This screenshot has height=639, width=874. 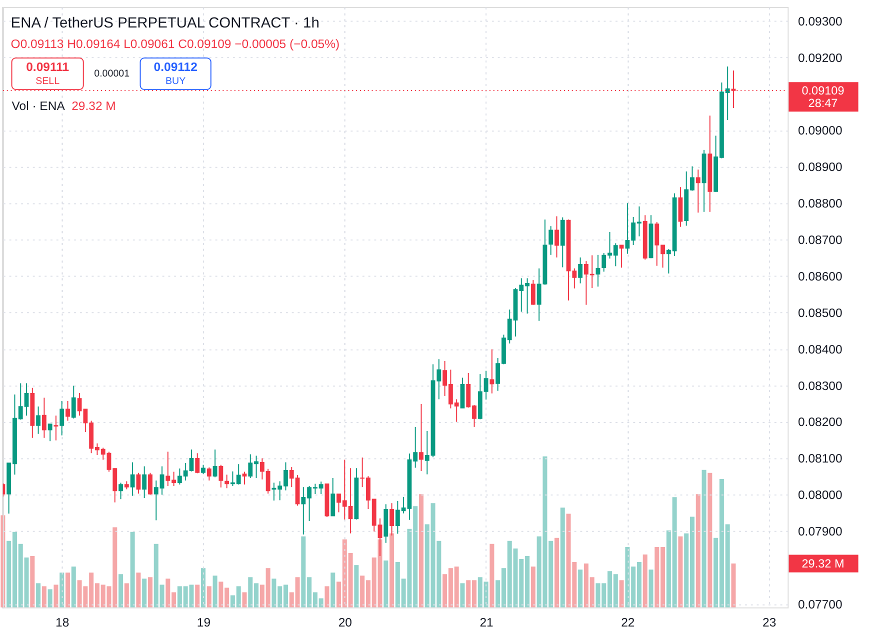 I want to click on y-tick-label: 0.07900, so click(x=820, y=531).